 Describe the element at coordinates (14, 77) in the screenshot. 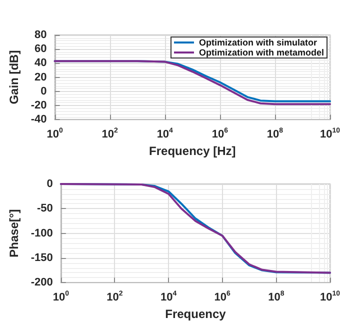

I see `y-axis-title: Gain [dB]` at that location.